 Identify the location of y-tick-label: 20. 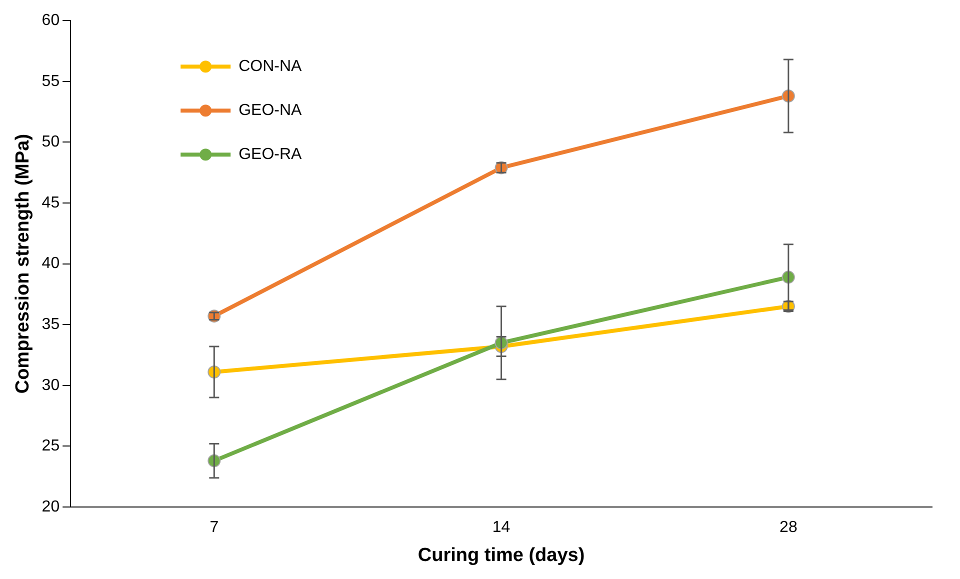
(51, 507).